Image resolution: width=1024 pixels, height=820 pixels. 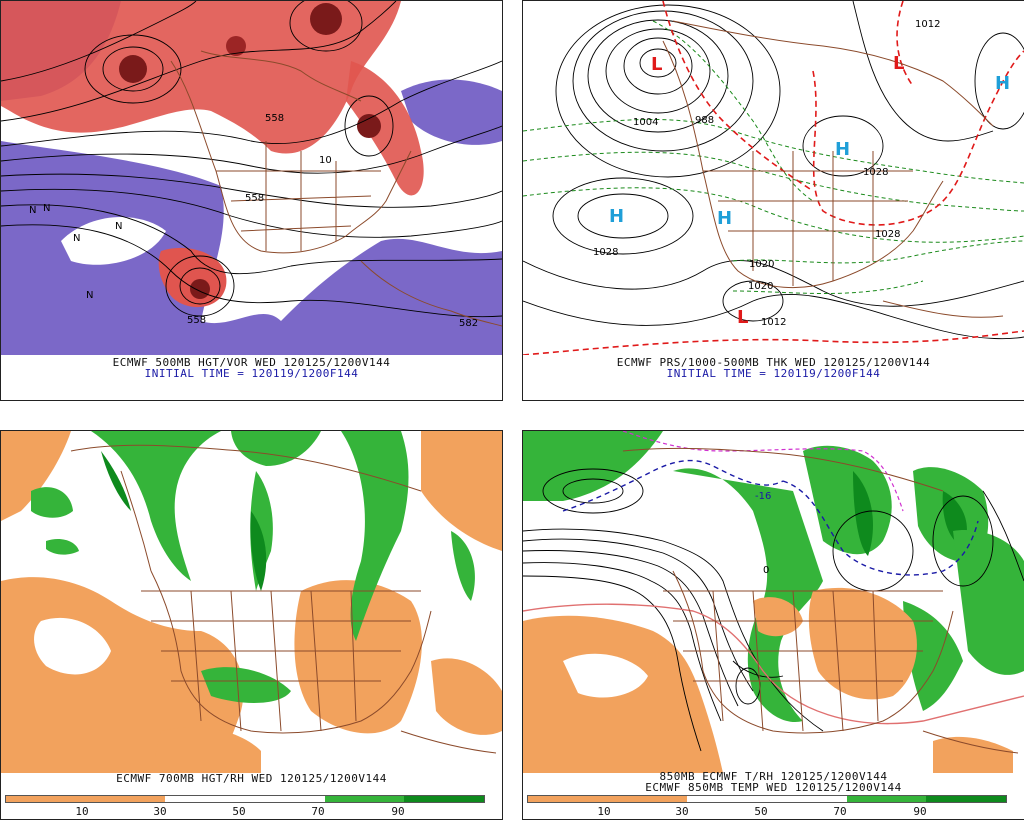 I want to click on contour-label: 582, so click(x=468, y=323).